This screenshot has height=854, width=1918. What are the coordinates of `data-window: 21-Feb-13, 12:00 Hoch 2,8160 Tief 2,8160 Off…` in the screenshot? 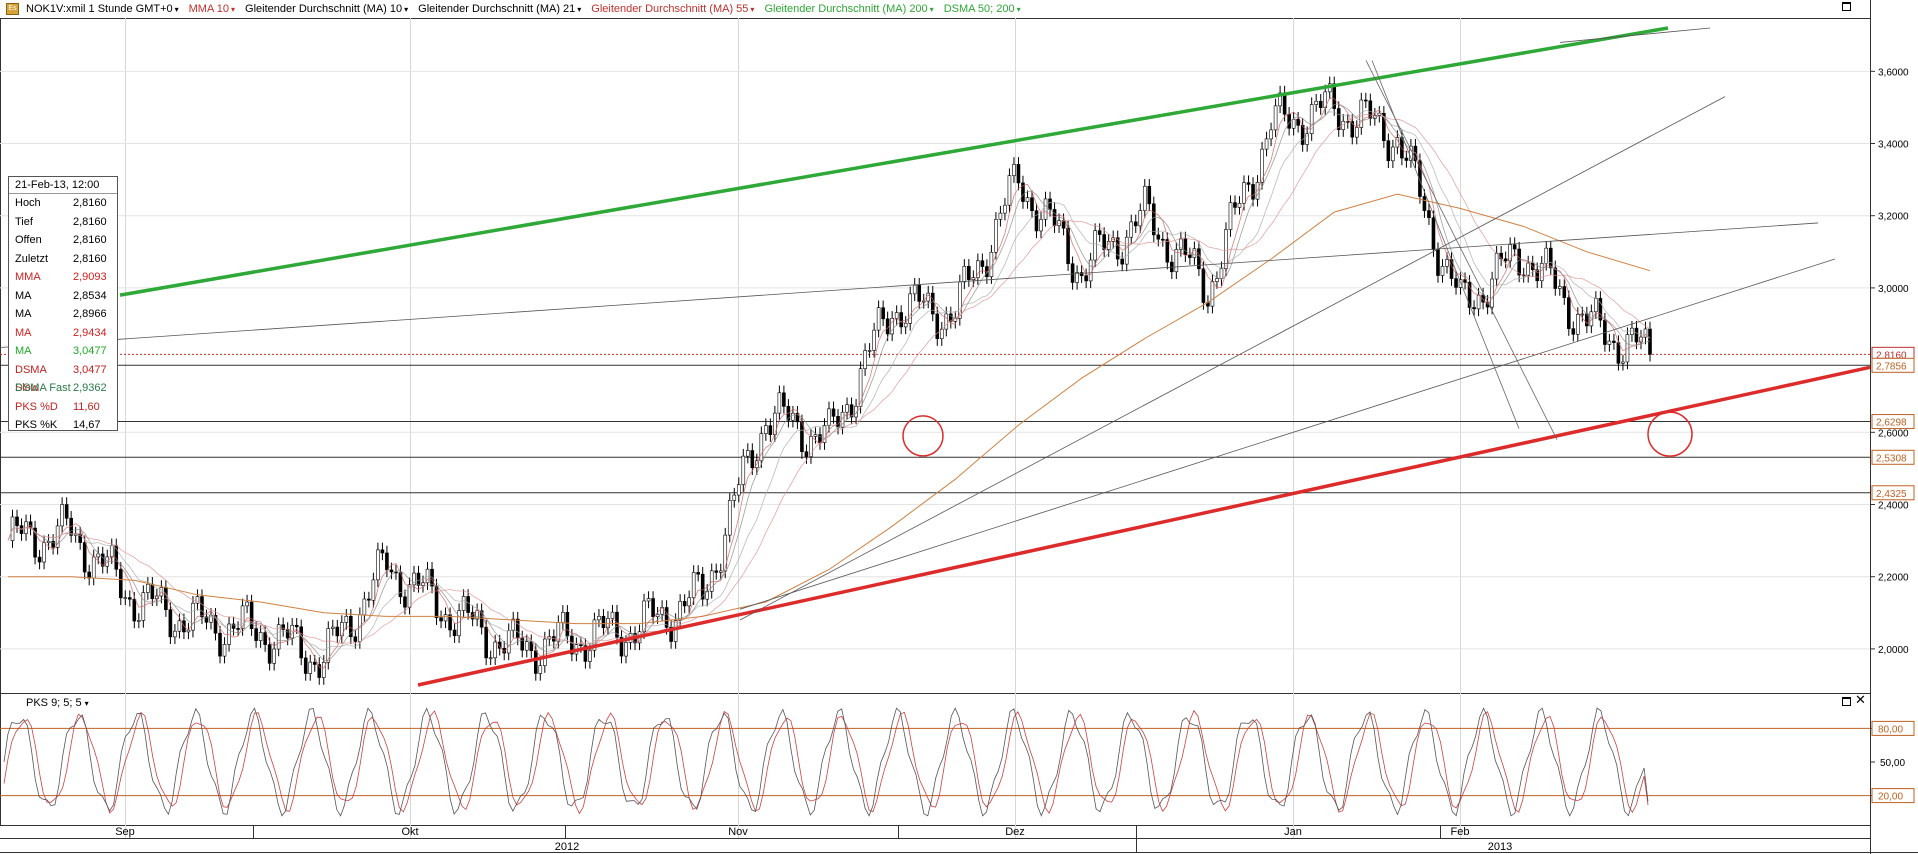 It's located at (63, 303).